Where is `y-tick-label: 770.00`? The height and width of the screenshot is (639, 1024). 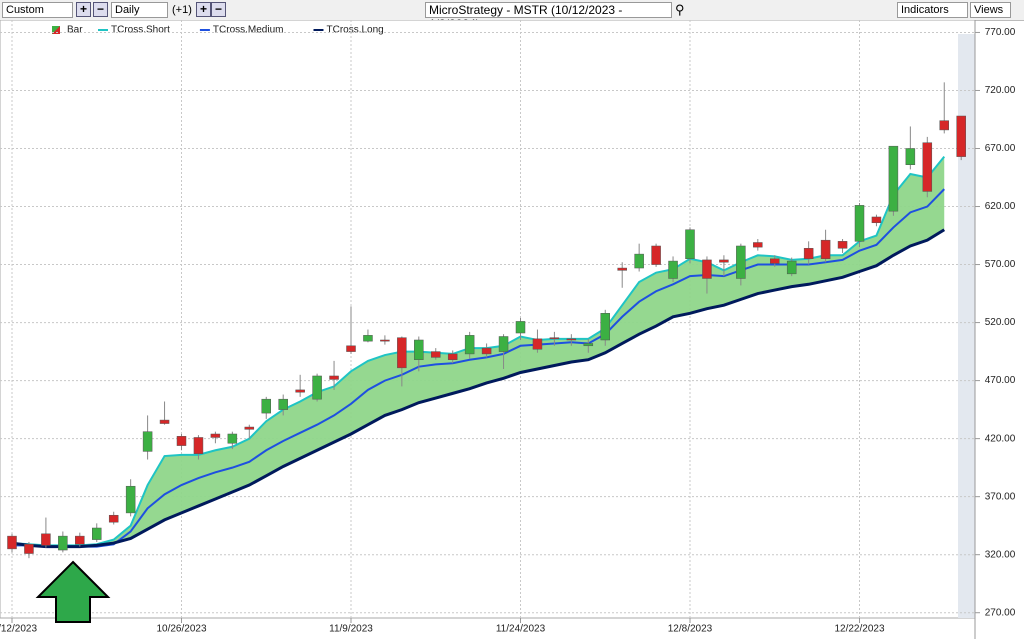
y-tick-label: 770.00 is located at coordinates (1000, 32).